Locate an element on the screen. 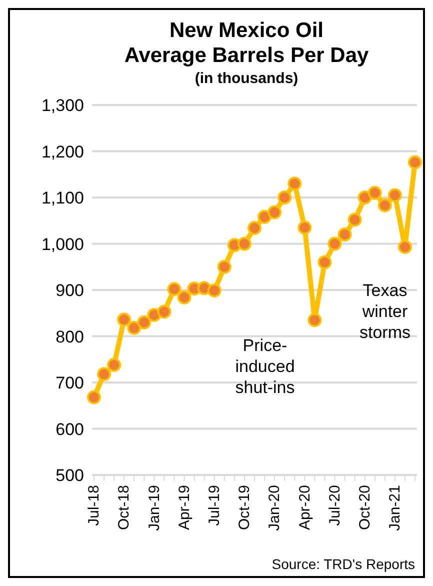 The height and width of the screenshot is (586, 433). y-tick-label: 1,100 is located at coordinates (62, 198).